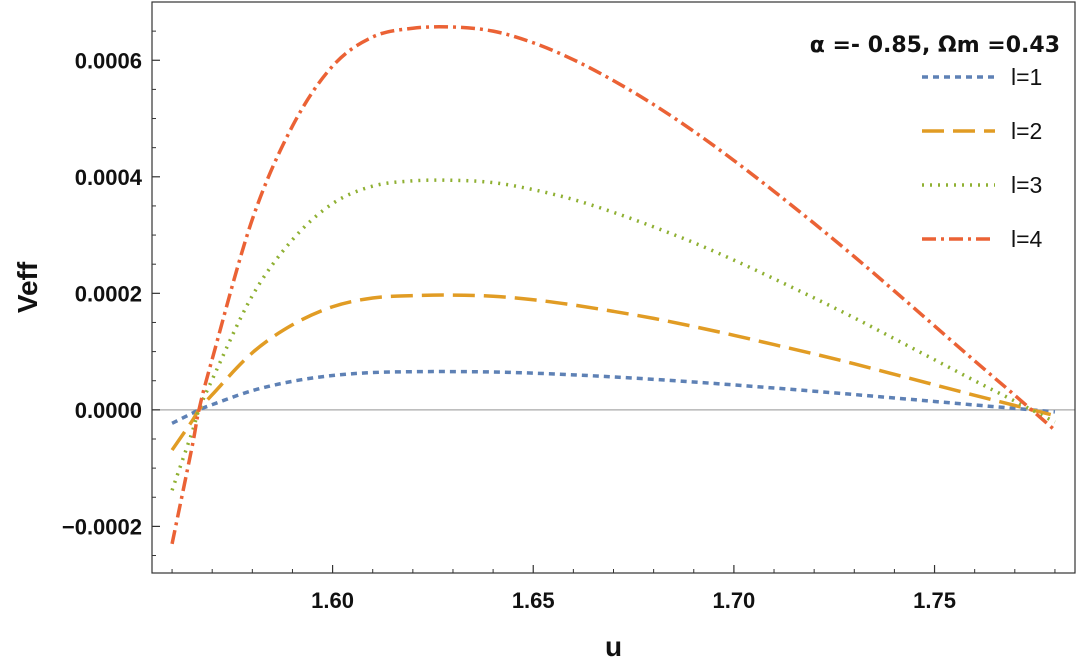 The width and height of the screenshot is (1080, 664). What do you see at coordinates (613, 646) in the screenshot?
I see `x-axis-label: u` at bounding box center [613, 646].